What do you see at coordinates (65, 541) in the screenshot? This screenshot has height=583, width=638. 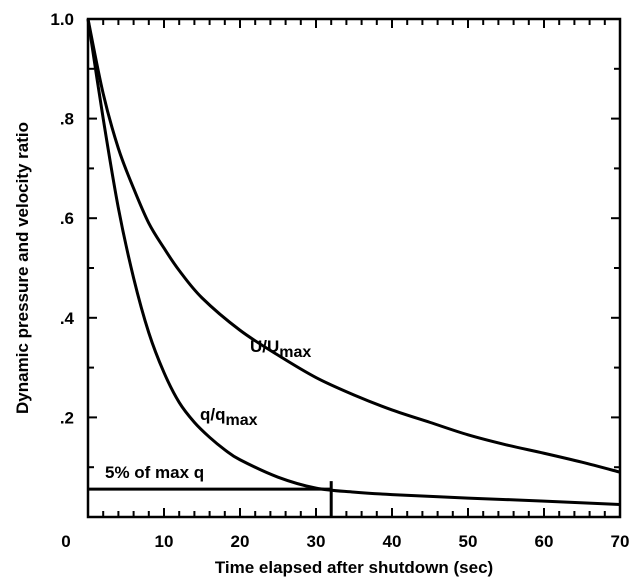 I see `x-origin-label: 0` at bounding box center [65, 541].